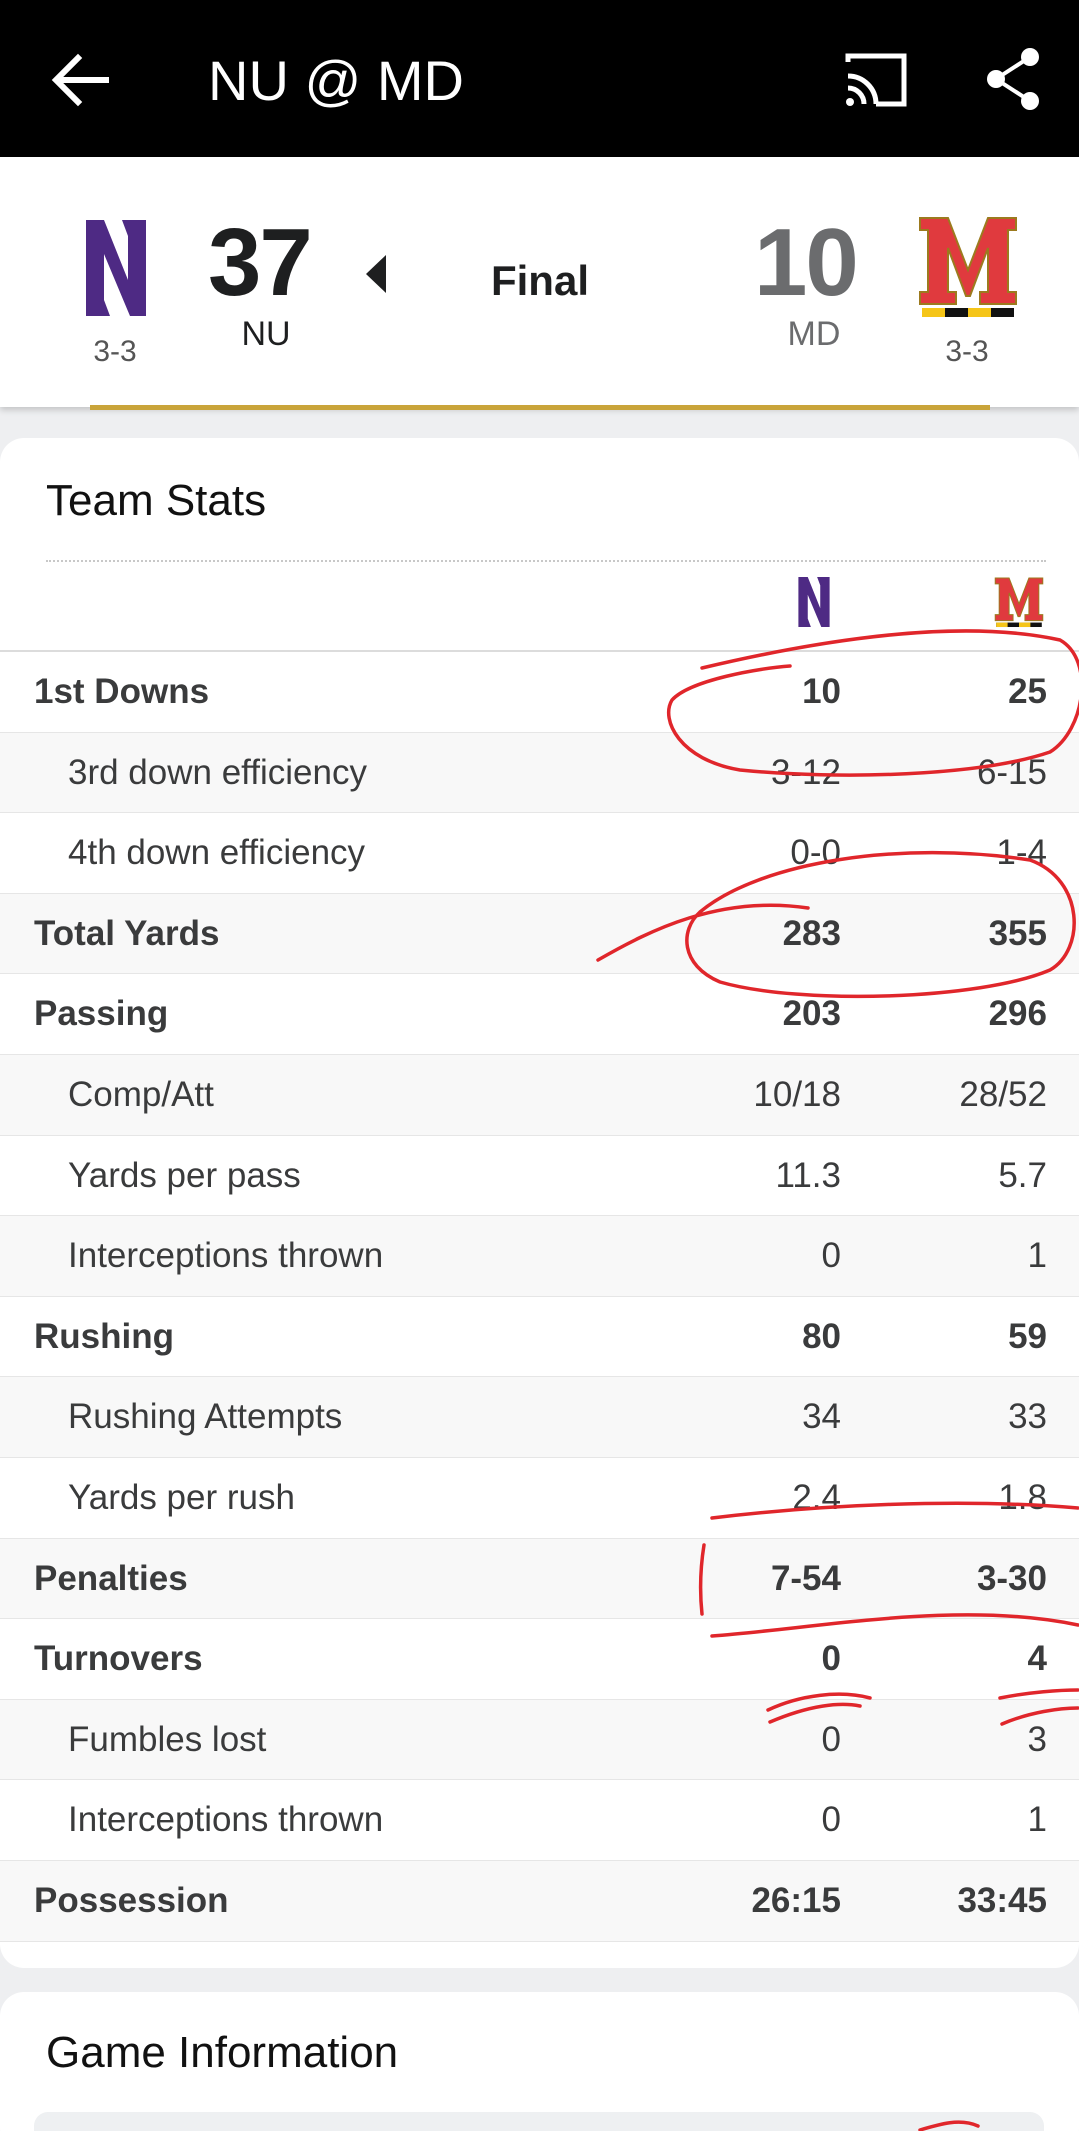 This screenshot has width=1079, height=2131. Describe the element at coordinates (1003, 1094) in the screenshot. I see `md-value: 28/52` at that location.